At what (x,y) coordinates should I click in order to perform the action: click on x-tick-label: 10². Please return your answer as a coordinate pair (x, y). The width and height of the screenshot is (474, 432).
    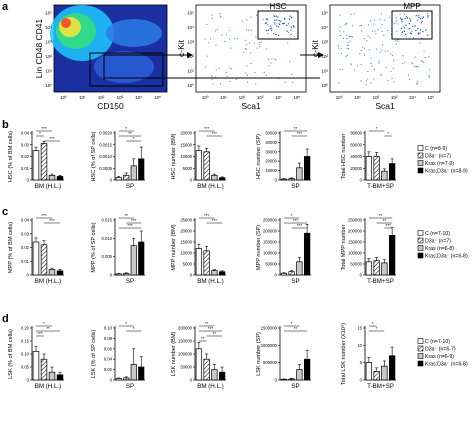
    Looking at the image, I should click on (242, 97).